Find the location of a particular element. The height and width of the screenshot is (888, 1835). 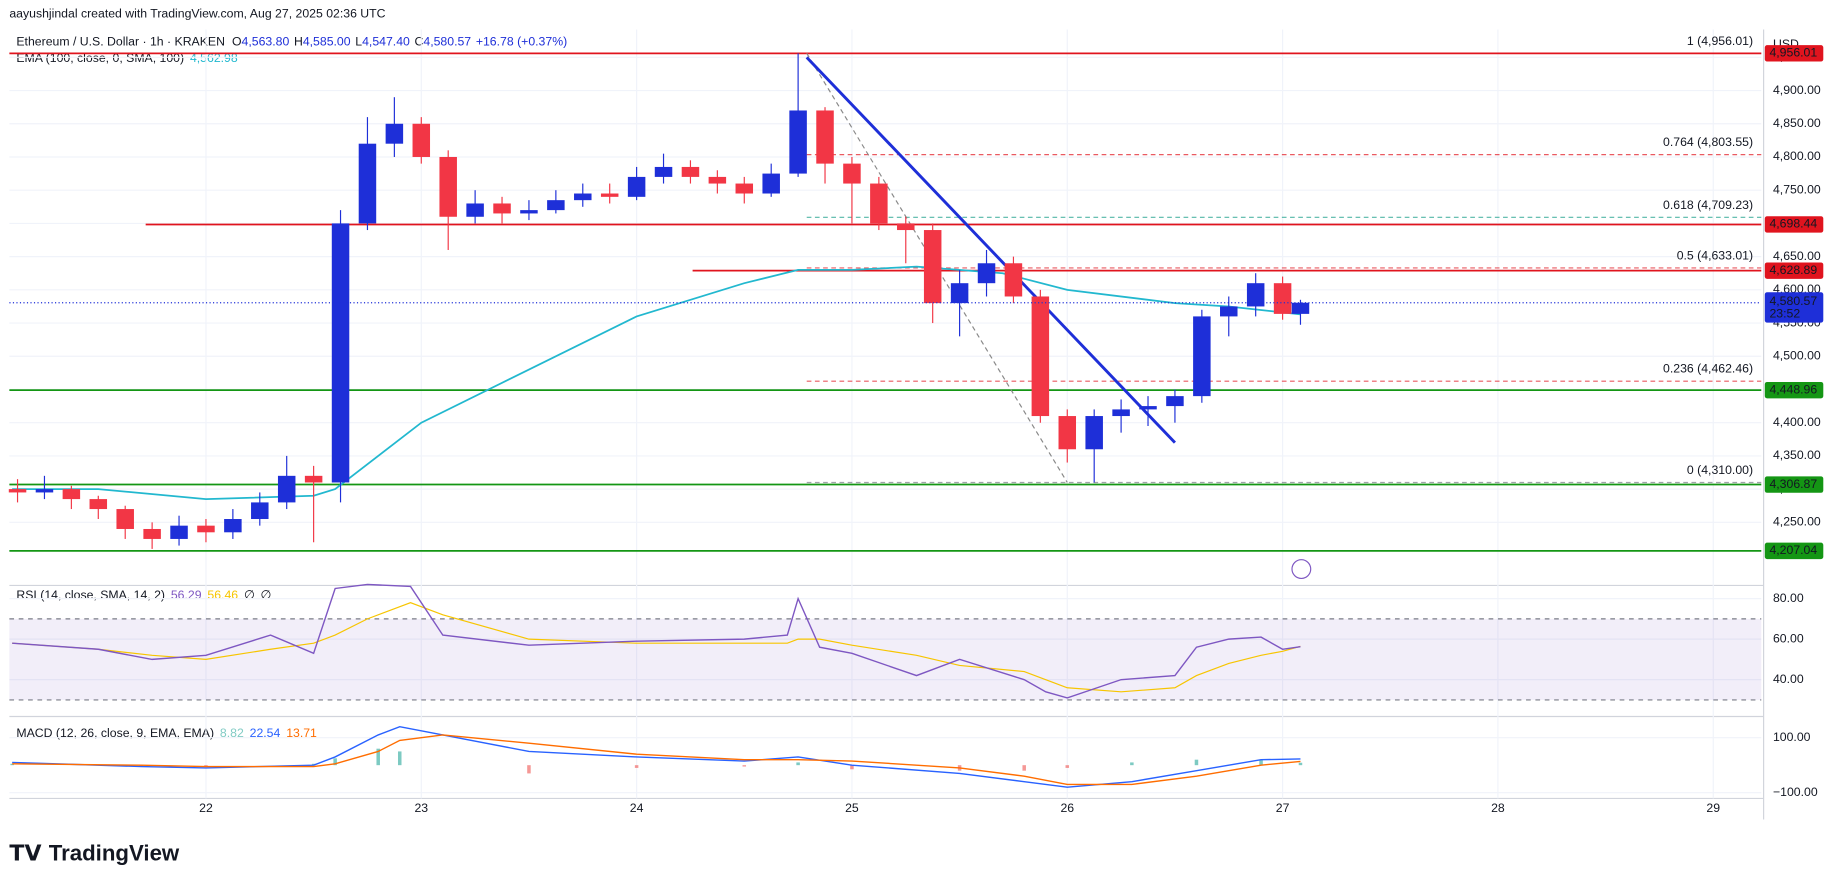

c-value: 4,580.57 is located at coordinates (447, 42).